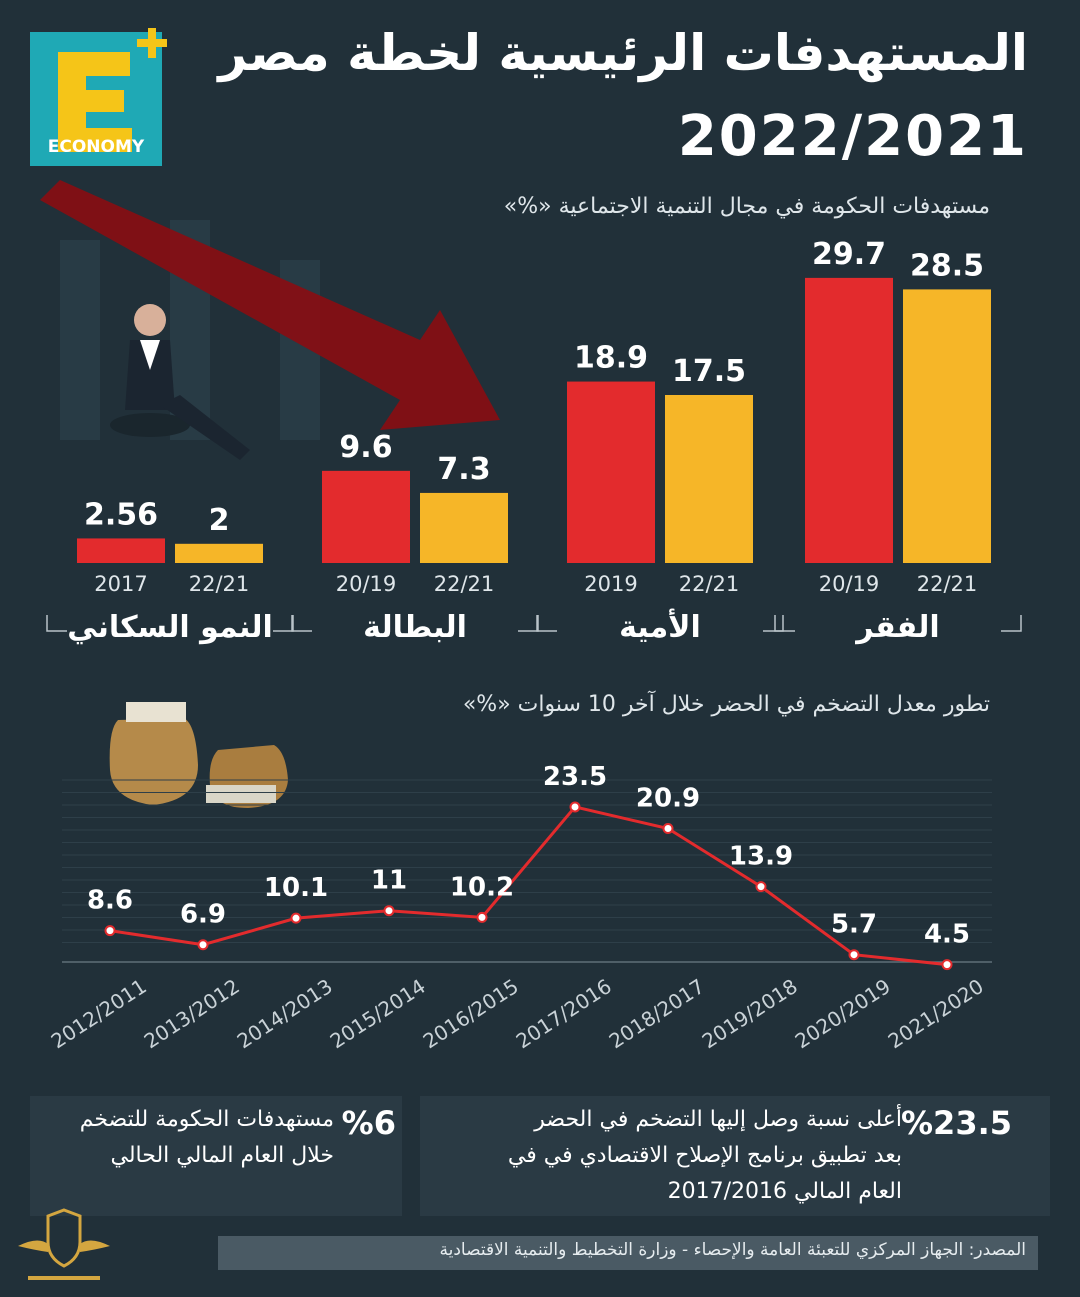 Image resolution: width=1080 pixels, height=1297 pixels. I want to click on line-value-label: 10.2, so click(482, 887).